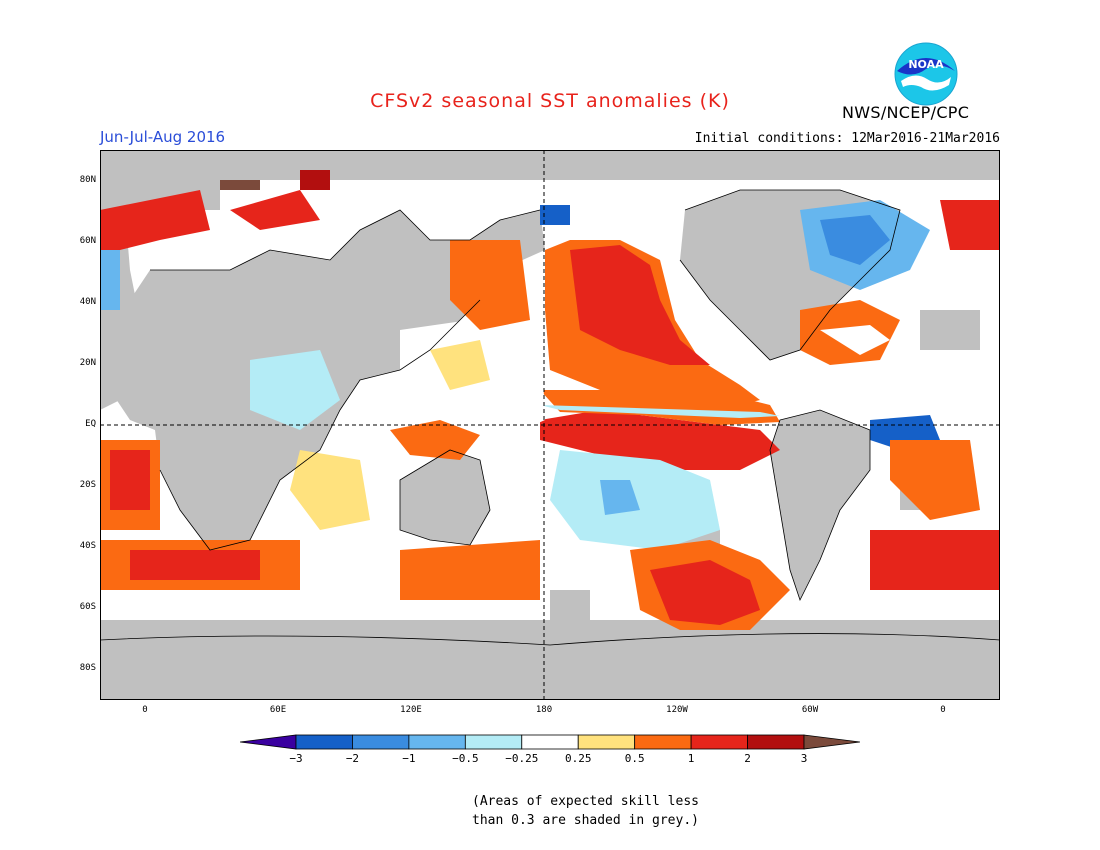 The image size is (1100, 850). I want to click on lat-label: 20N, so click(87, 363).